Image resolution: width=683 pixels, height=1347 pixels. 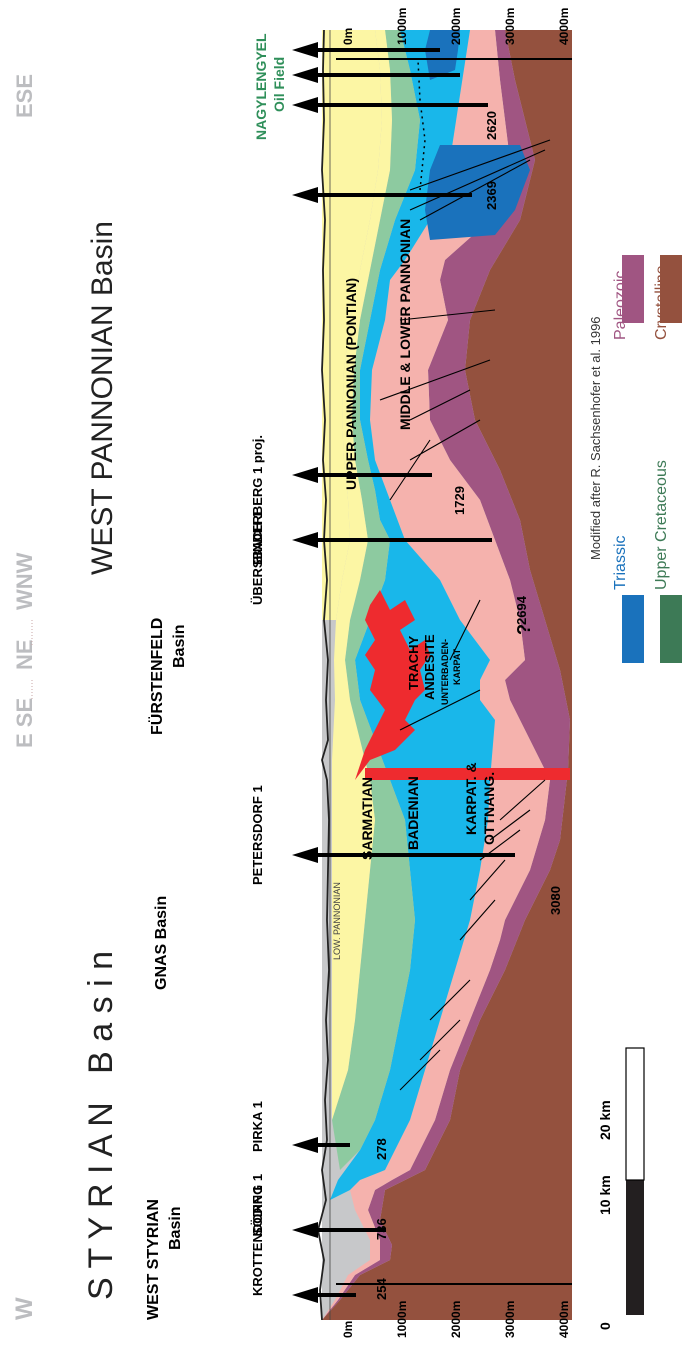 What do you see at coordinates (257, 1126) in the screenshot?
I see `well-label-pirka: PIRKA 1` at bounding box center [257, 1126].